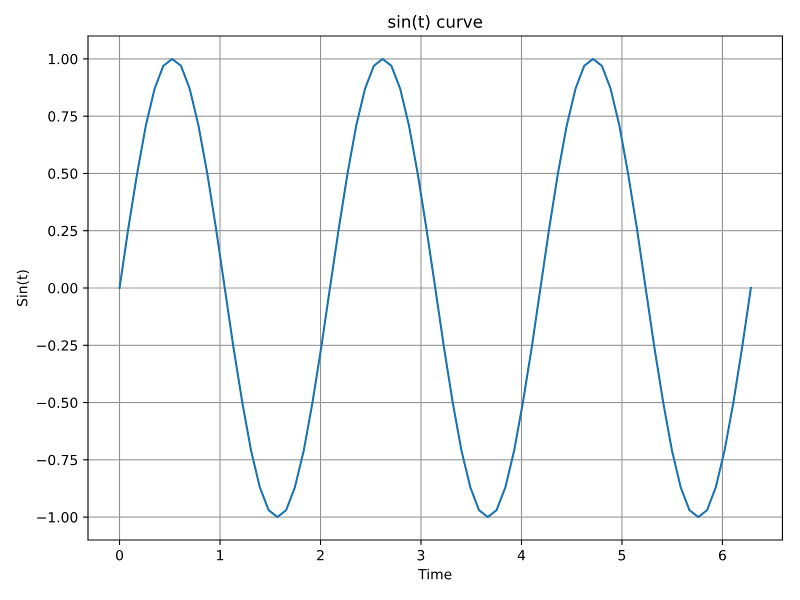 The height and width of the screenshot is (600, 800). I want to click on y-tick-label: −0.25, so click(57, 345).